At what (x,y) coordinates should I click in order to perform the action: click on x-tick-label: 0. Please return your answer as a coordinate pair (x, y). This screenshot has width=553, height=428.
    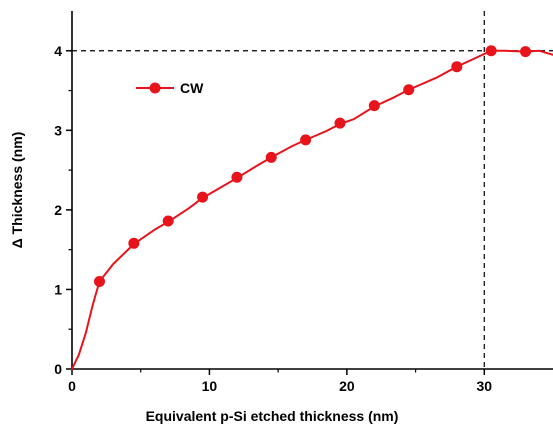
    Looking at the image, I should click on (72, 386).